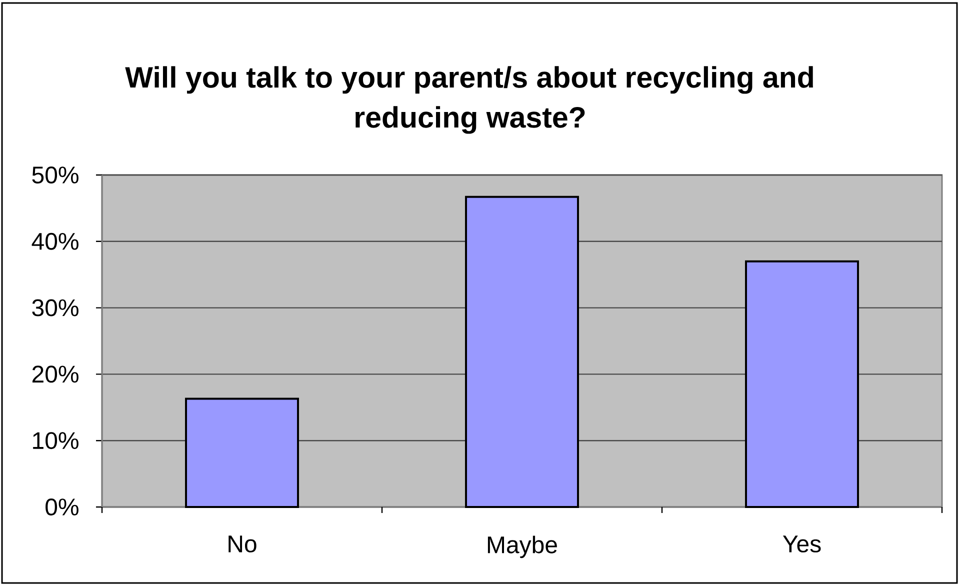  What do you see at coordinates (55, 241) in the screenshot?
I see `y-tick-label: 40%` at bounding box center [55, 241].